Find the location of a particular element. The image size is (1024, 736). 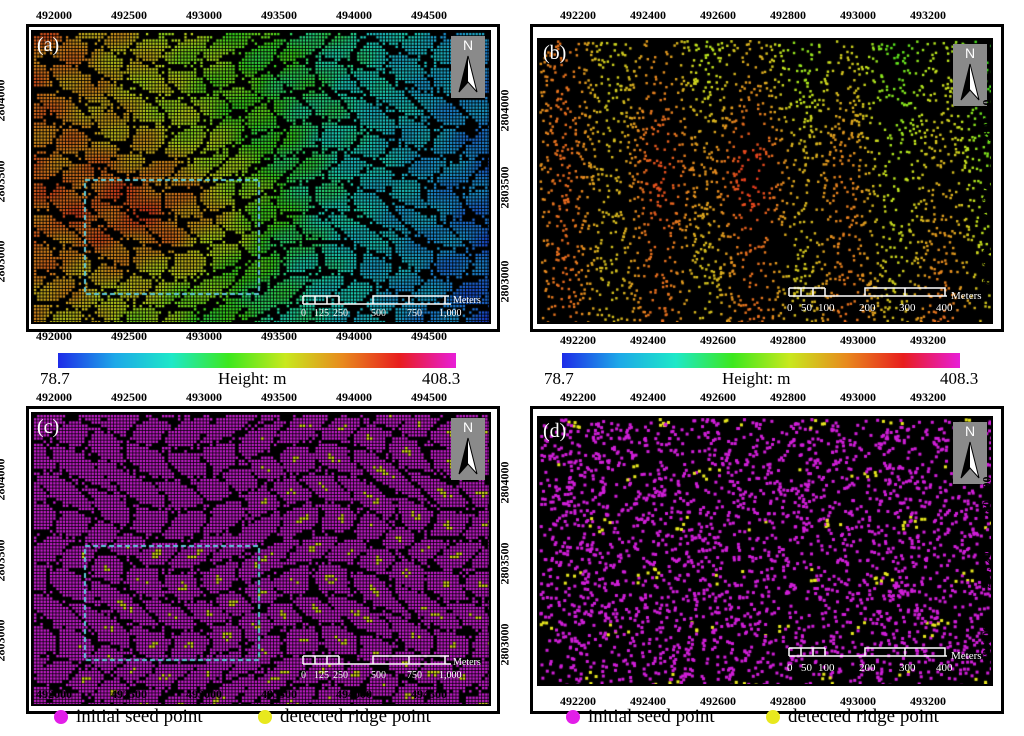

scale-label-4: 300 is located at coordinates (907, 308).